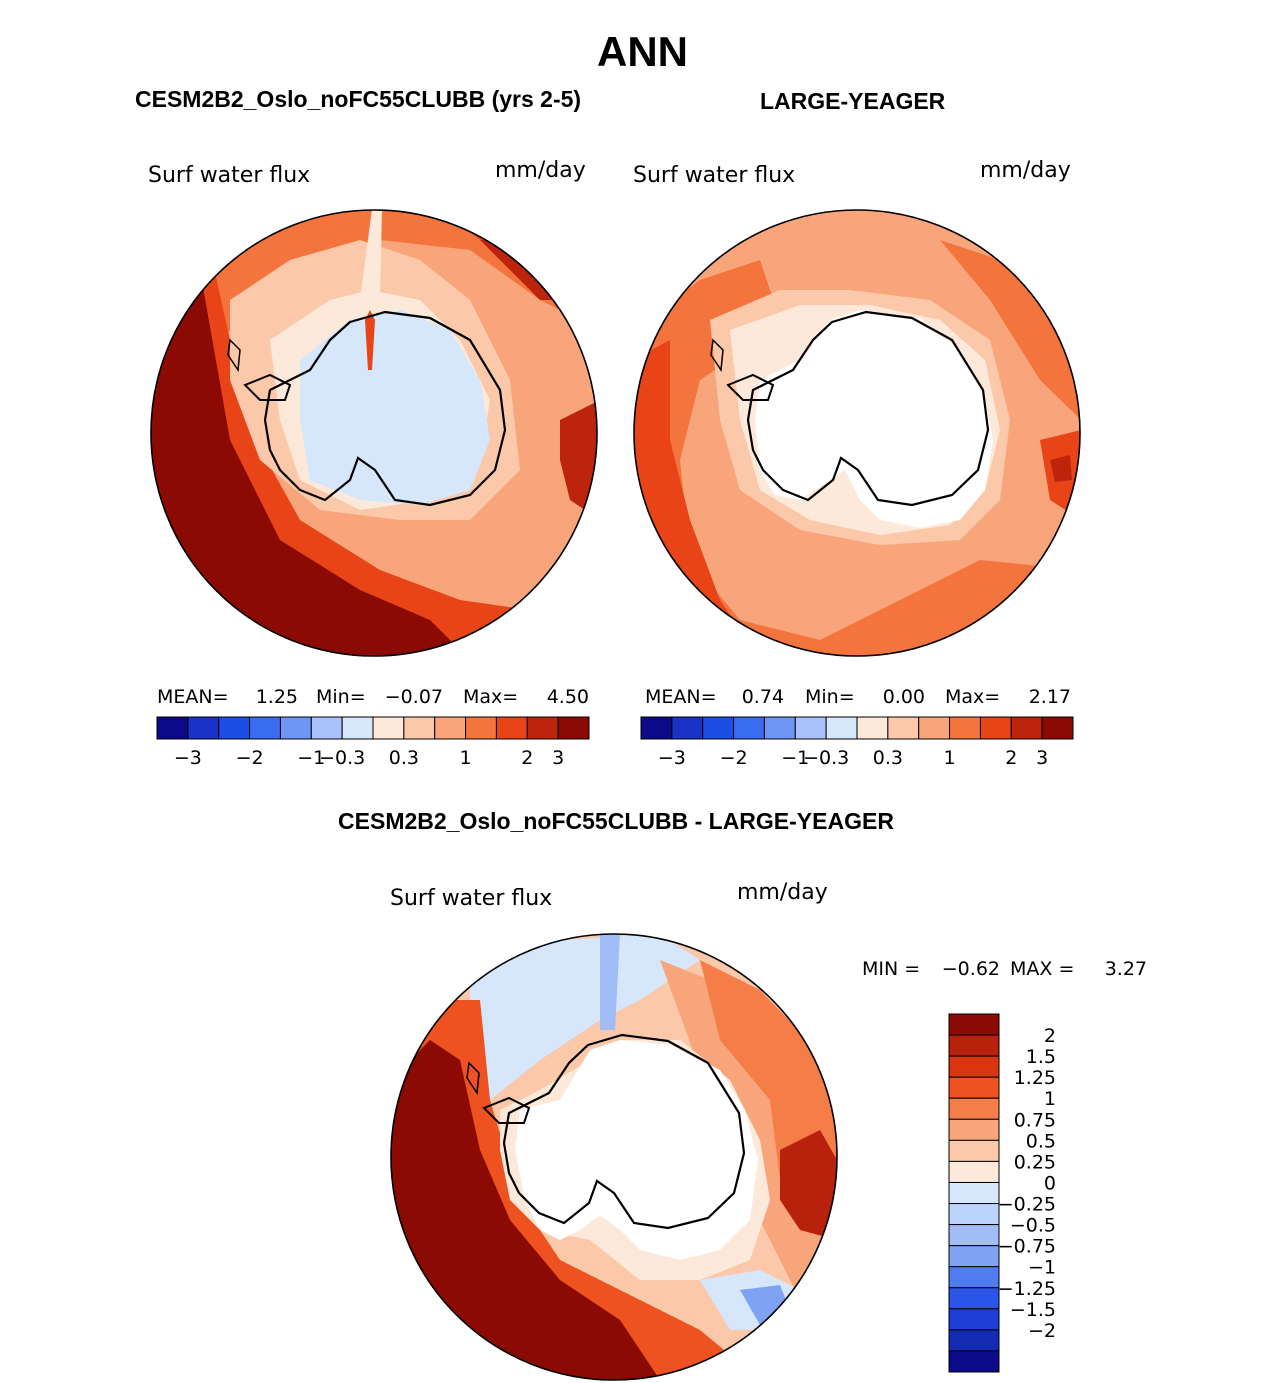  Describe the element at coordinates (681, 697) in the screenshot. I see `panel2-mean-label: MEAN=` at that location.